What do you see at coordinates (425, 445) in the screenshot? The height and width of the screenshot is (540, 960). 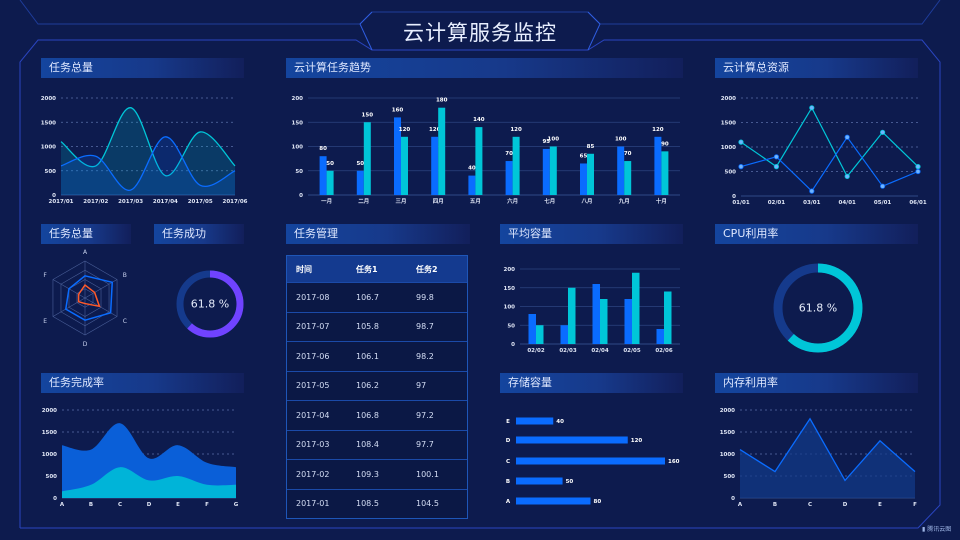 I see `table-cell: 97.7` at bounding box center [425, 445].